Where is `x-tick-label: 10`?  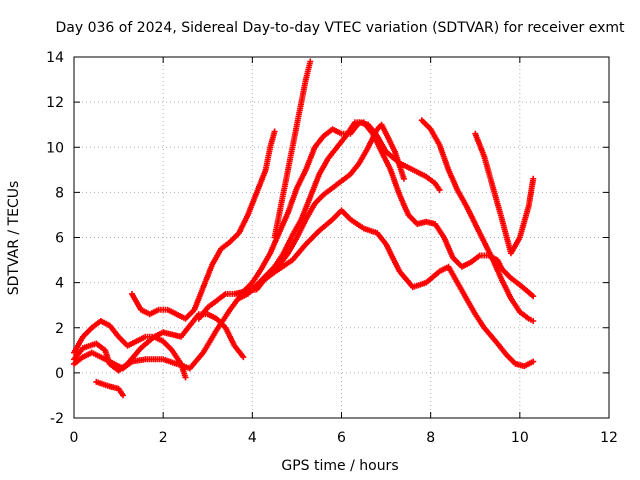
x-tick-label: 10 is located at coordinates (520, 438).